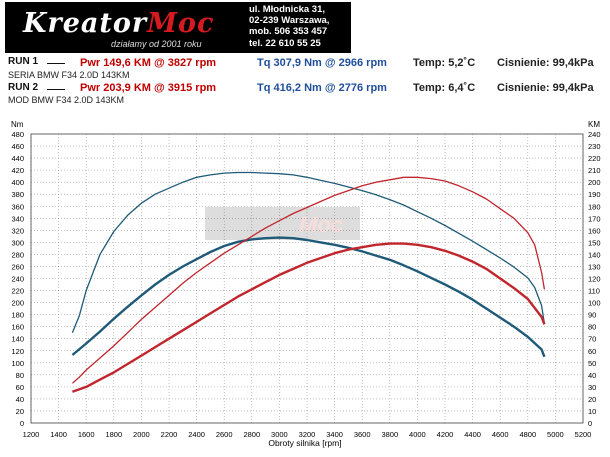 This screenshot has width=610, height=457. I want to click on run1-temperature: Temp: 5,2˚C, so click(444, 63).